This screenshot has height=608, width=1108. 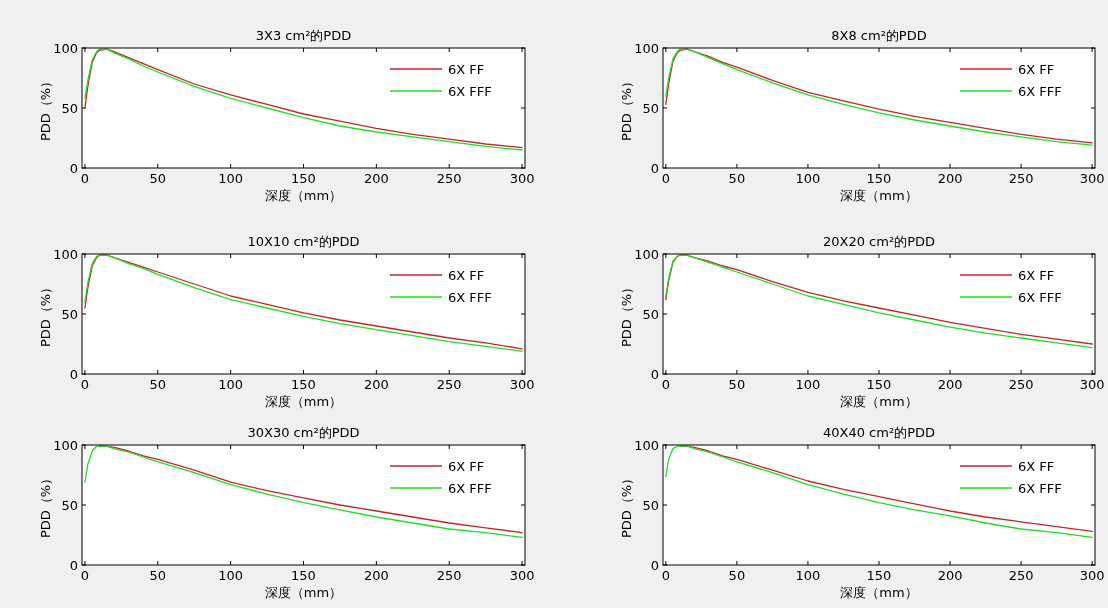 What do you see at coordinates (303, 241) in the screenshot?
I see `chart-title: 10X10 cm²的PDD` at bounding box center [303, 241].